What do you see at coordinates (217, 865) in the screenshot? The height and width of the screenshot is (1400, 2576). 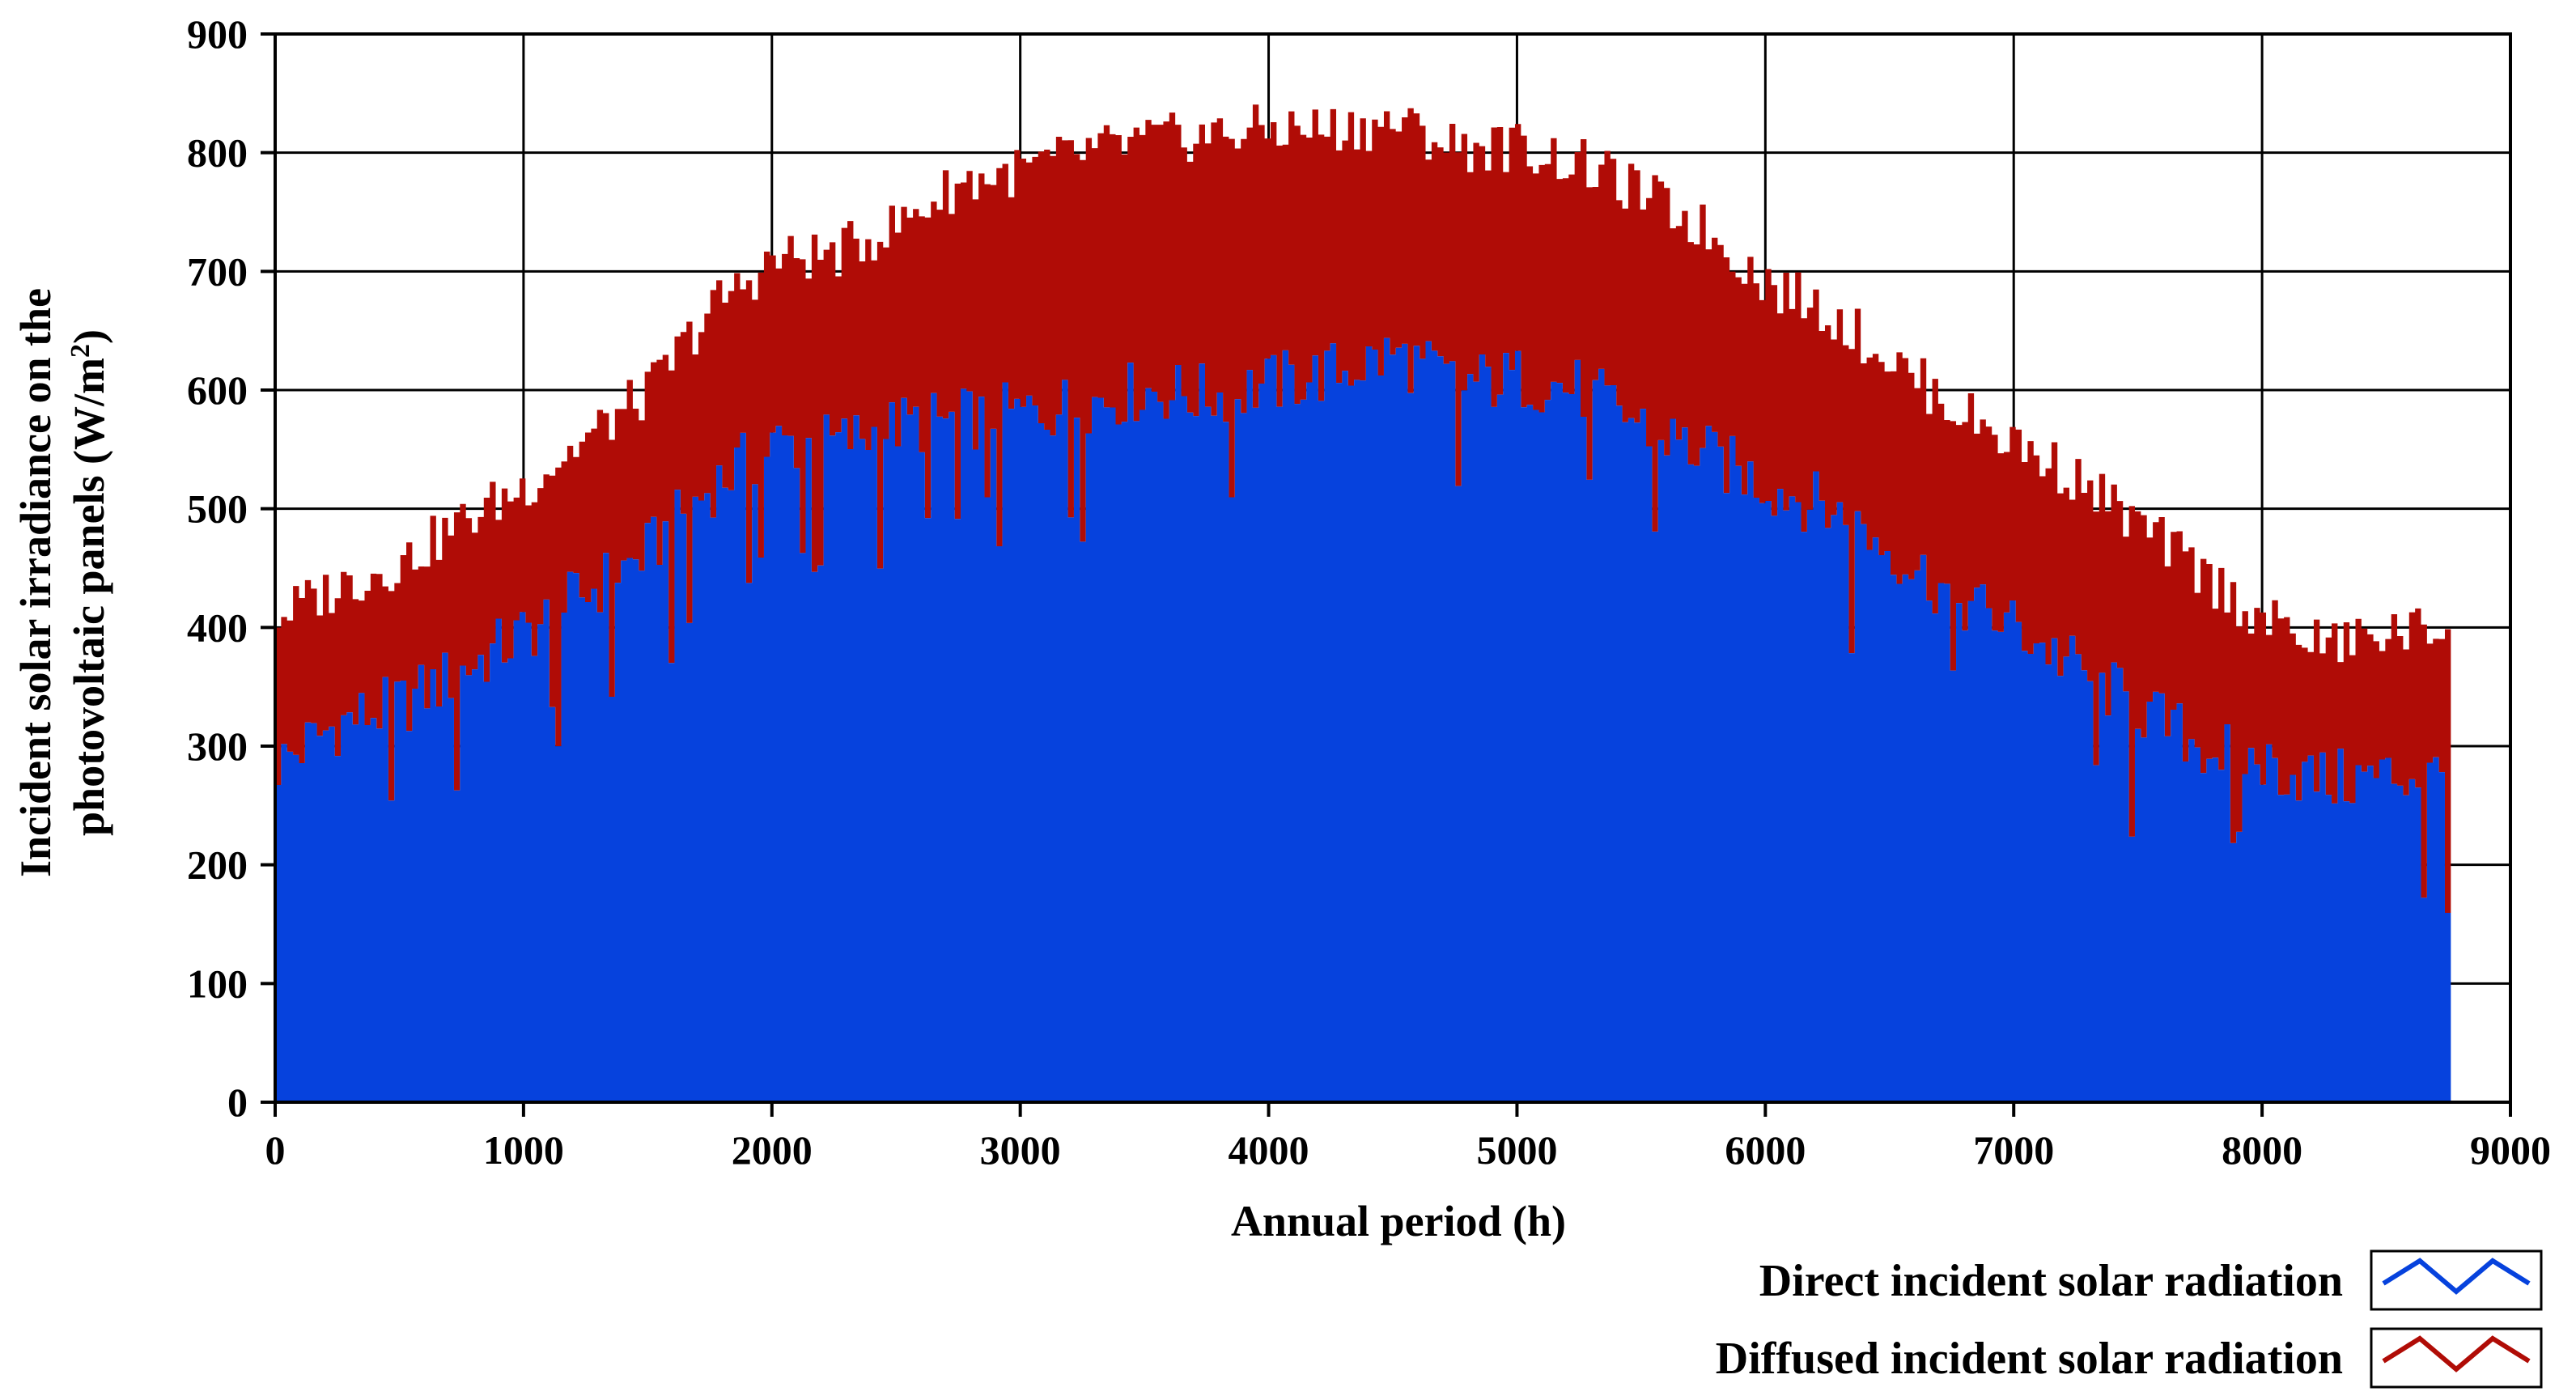 I see `y-tick-label: 200` at bounding box center [217, 865].